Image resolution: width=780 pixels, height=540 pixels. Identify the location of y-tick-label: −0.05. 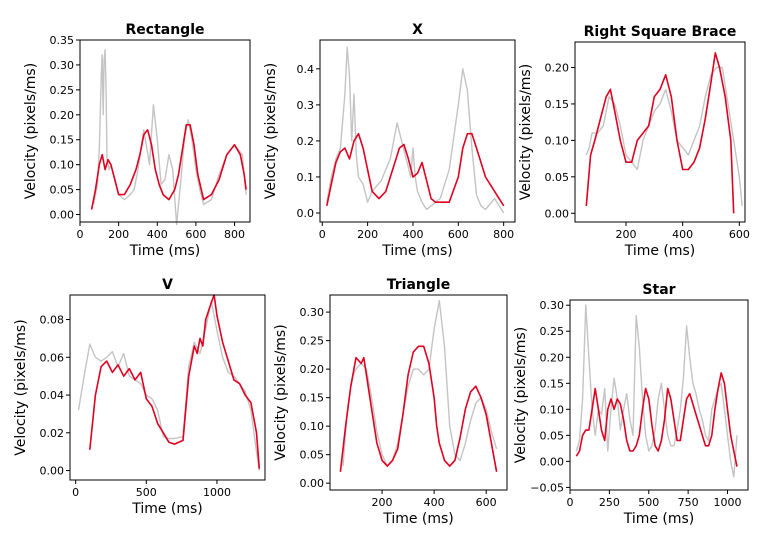
(547, 487).